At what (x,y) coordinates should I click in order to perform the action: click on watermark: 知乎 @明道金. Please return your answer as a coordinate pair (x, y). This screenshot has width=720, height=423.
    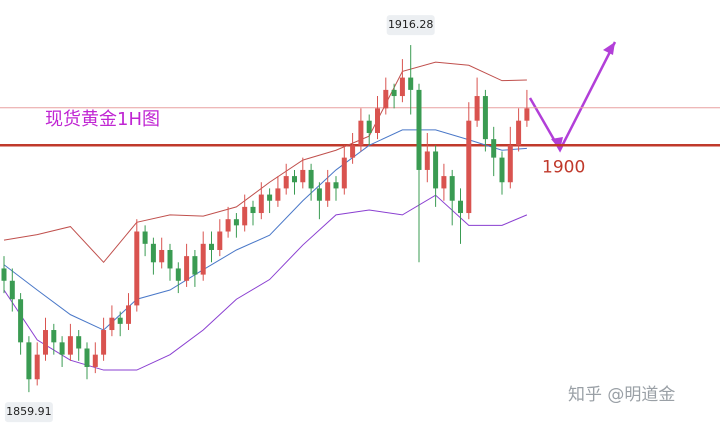
    Looking at the image, I should click on (621, 395).